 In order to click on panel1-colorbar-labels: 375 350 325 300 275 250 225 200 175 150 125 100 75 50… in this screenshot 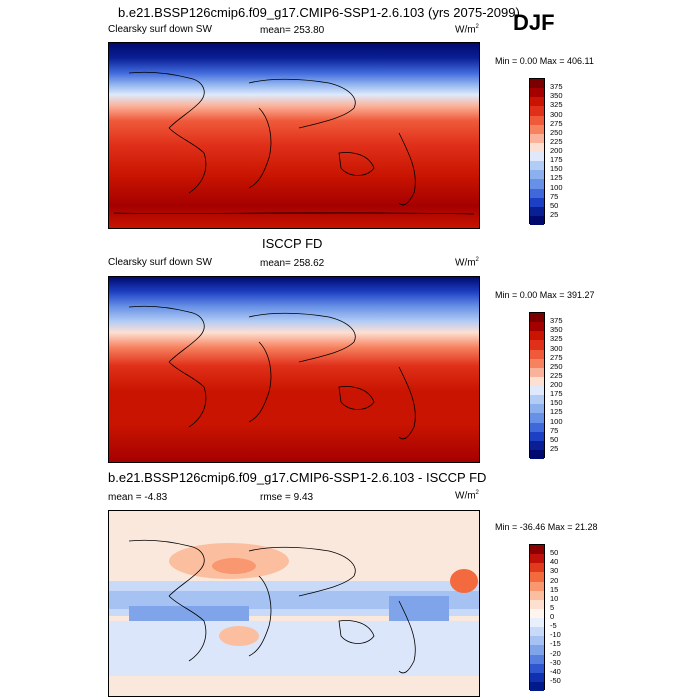, I will do `click(570, 151)`.